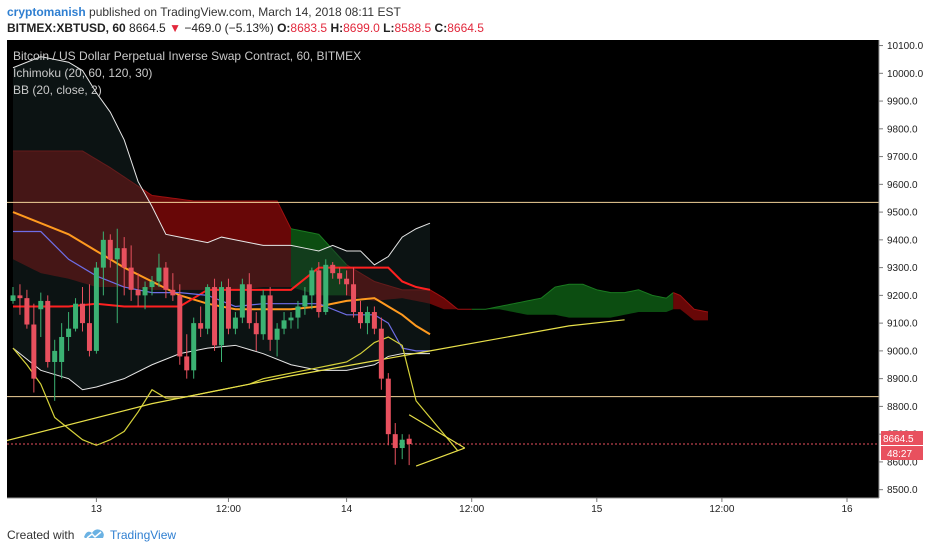 The image size is (932, 550). I want to click on created-with-text: Created with, so click(41, 535).